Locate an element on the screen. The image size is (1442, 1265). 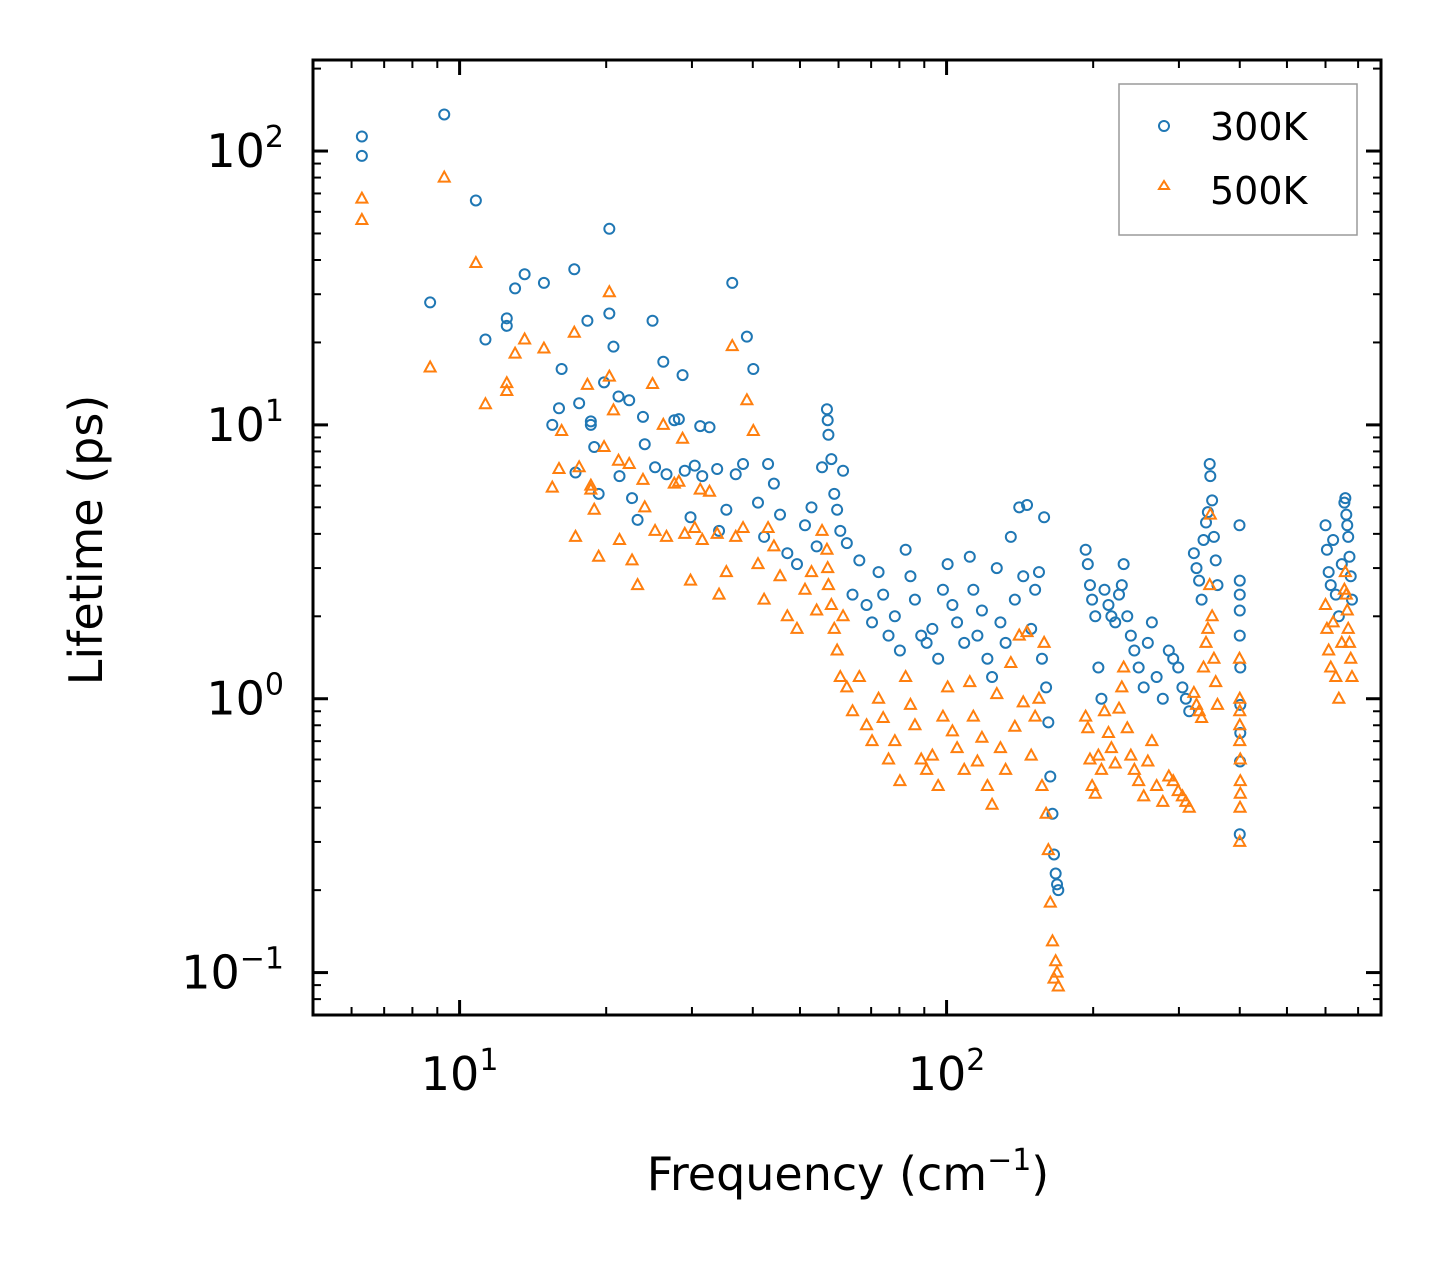
y-tick-label: 100 is located at coordinates (245, 697).